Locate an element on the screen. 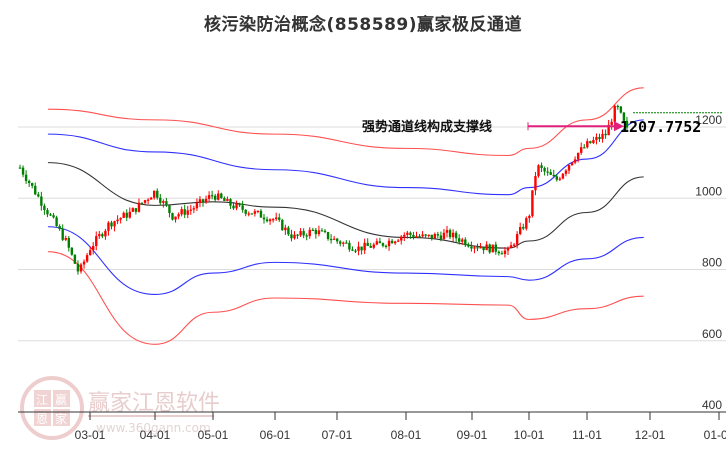 The image size is (726, 450). y-tick-label: 800 is located at coordinates (712, 263).